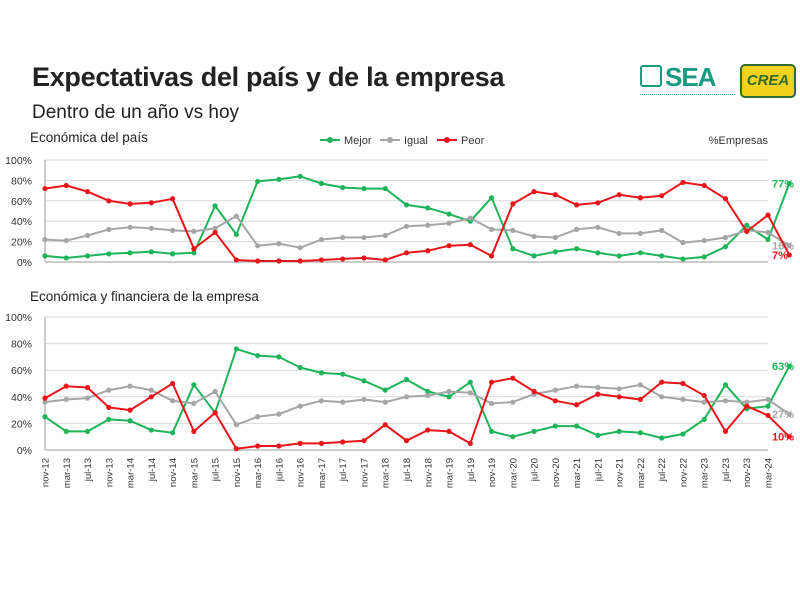  Describe the element at coordinates (364, 472) in the screenshot. I see `x-tick-label: nov-17` at that location.